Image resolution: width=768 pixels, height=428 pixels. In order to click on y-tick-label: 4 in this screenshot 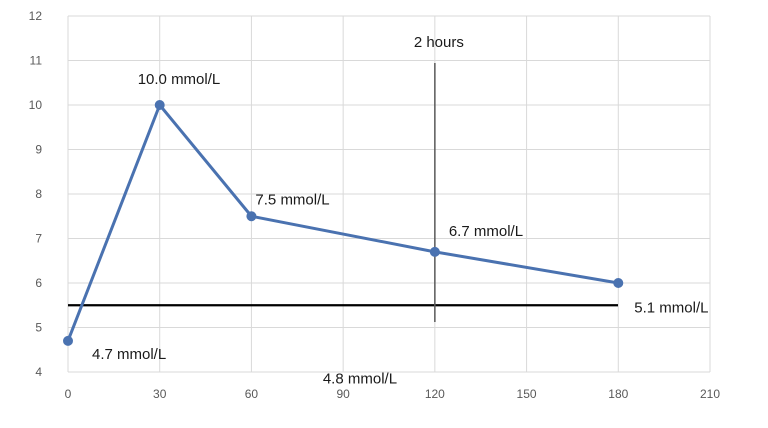, I will do `click(38, 372)`.